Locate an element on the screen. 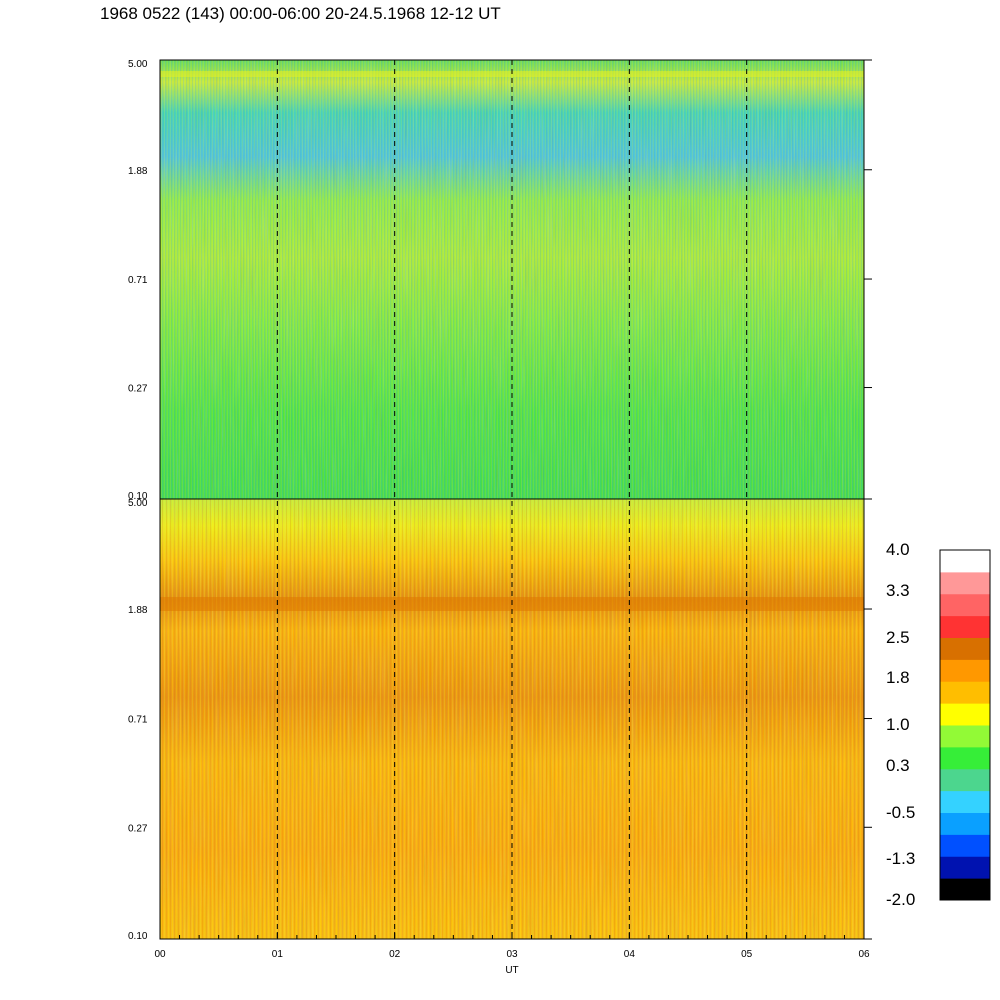 The width and height of the screenshot is (1000, 1000). x-tick-label: 04 is located at coordinates (630, 954).